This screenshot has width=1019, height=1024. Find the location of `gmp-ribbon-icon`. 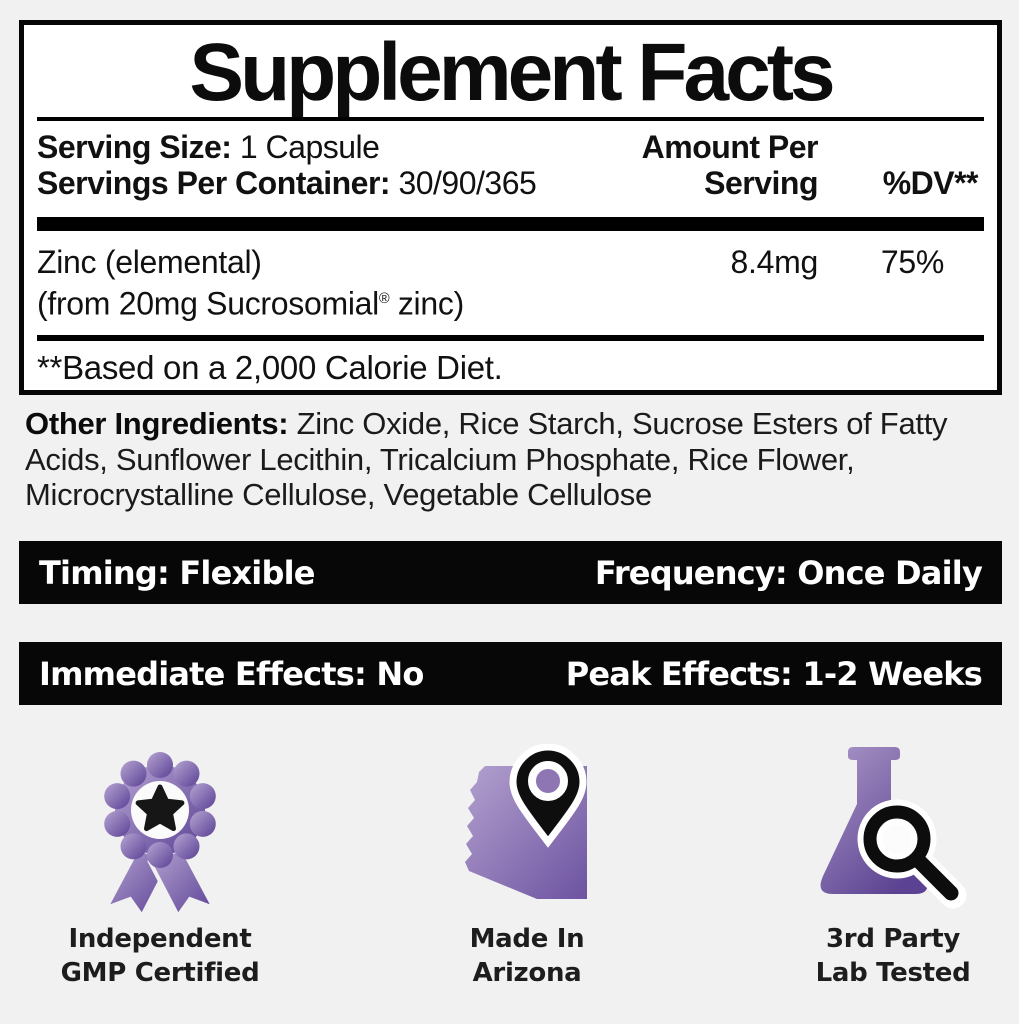

gmp-ribbon-icon is located at coordinates (160, 834).